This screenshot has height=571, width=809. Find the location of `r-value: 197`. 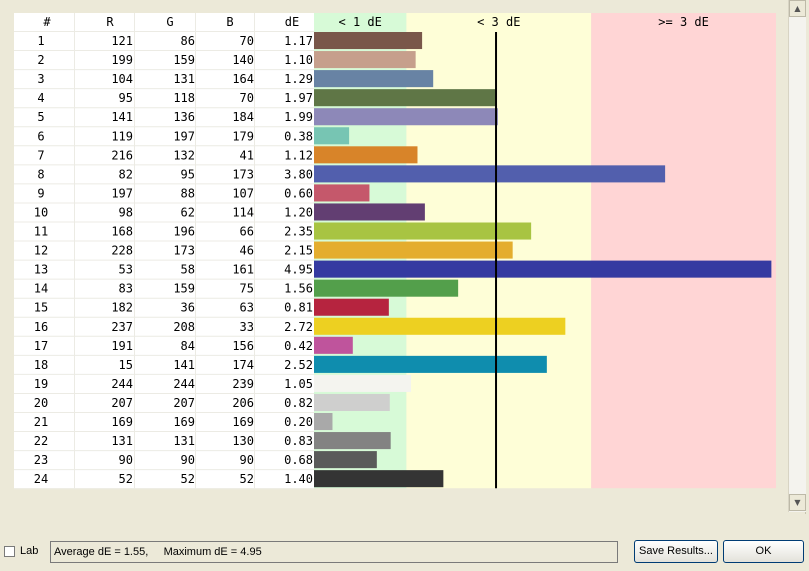

r-value: 197 is located at coordinates (122, 193).